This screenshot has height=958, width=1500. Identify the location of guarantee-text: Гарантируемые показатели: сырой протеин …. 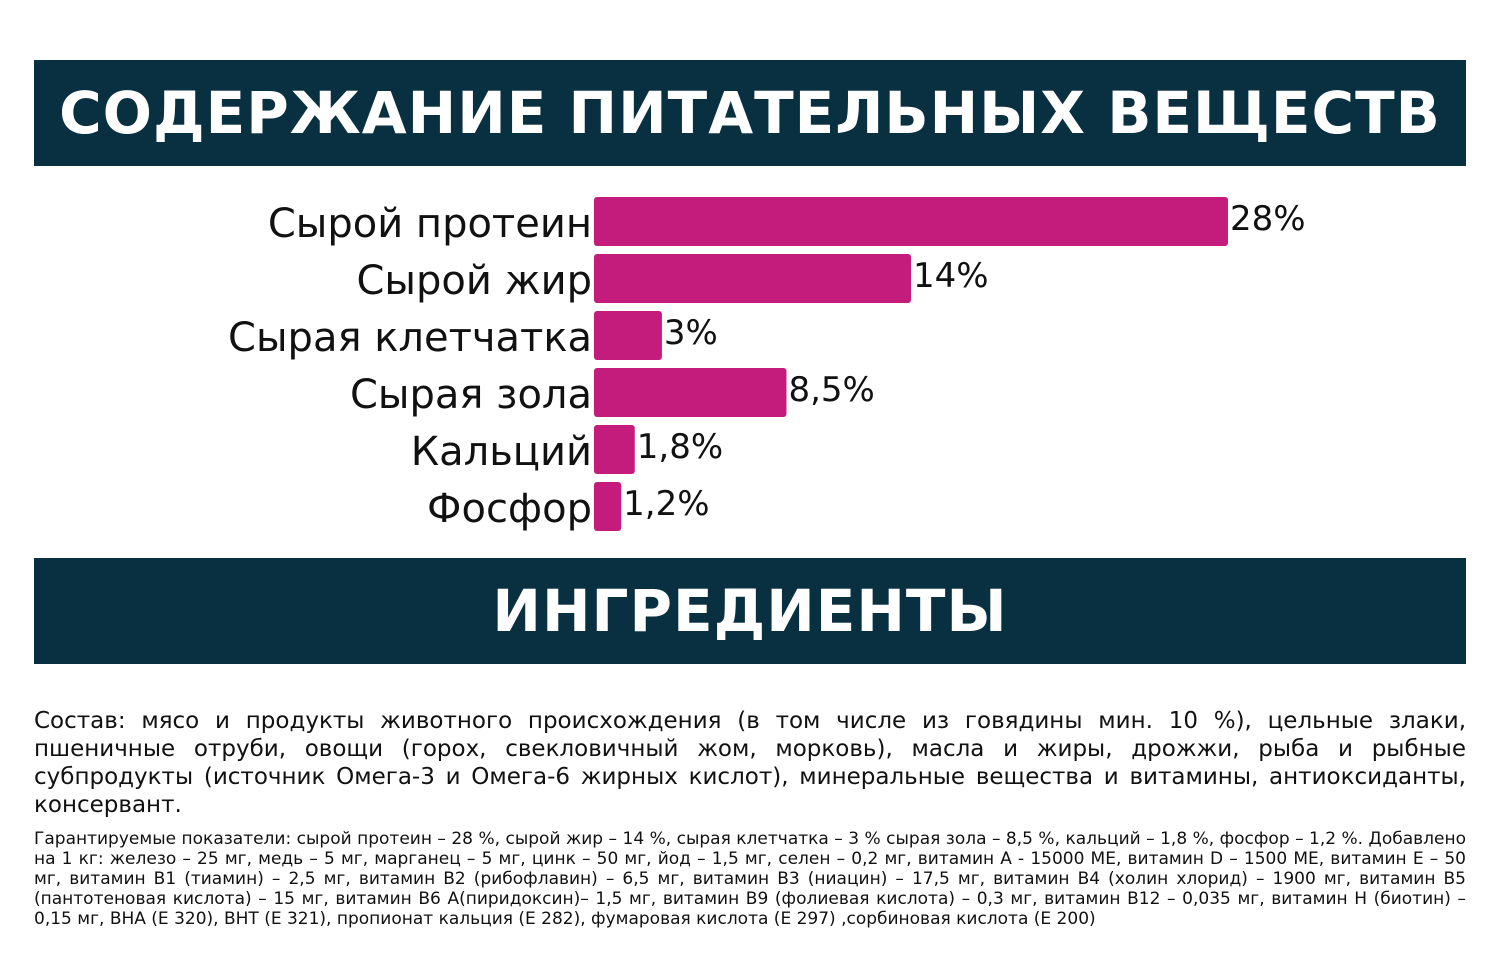
(750, 879).